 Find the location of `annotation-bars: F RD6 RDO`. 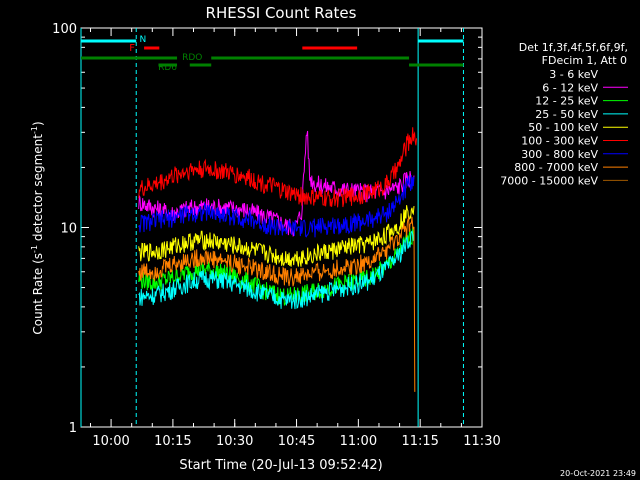

annotation-bars: F RD6 RDO is located at coordinates (272, 58).